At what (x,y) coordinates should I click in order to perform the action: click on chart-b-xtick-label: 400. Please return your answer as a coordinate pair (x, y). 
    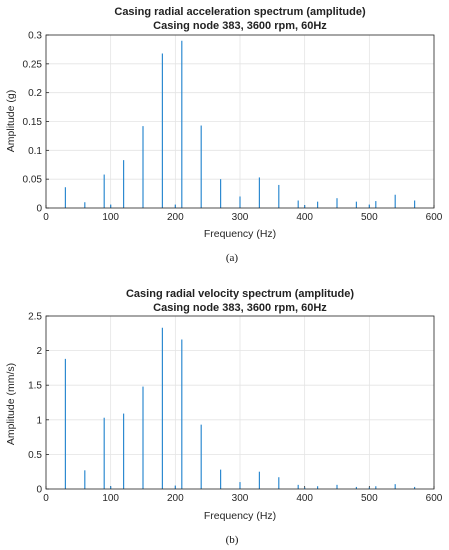
    Looking at the image, I should click on (304, 498).